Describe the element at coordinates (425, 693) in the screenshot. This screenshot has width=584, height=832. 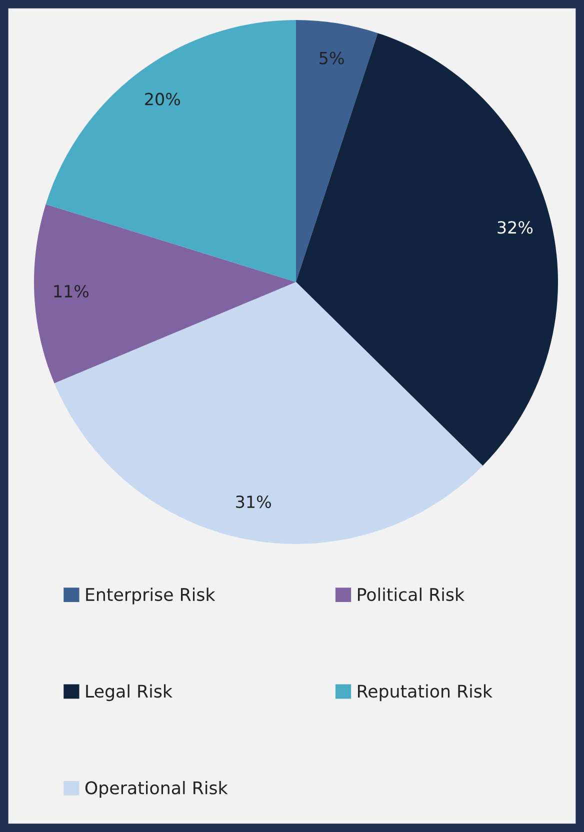
I see `legend-label: Reputation Risk` at that location.